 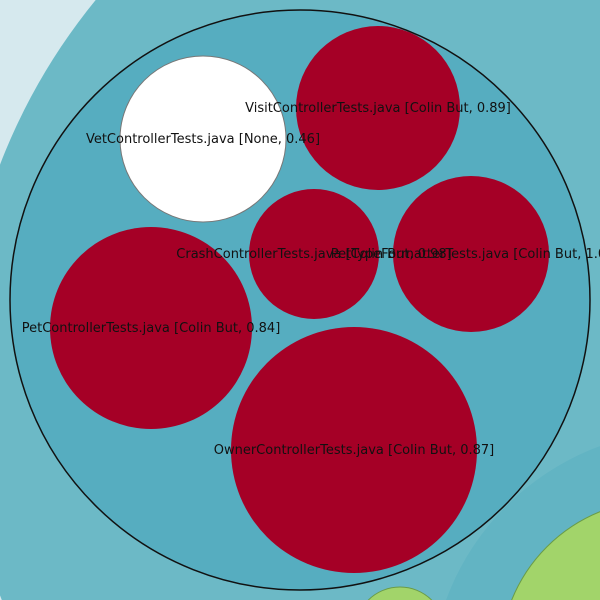 What do you see at coordinates (550, 550) in the screenshot?
I see `neighbor-file-circle` at bounding box center [550, 550].